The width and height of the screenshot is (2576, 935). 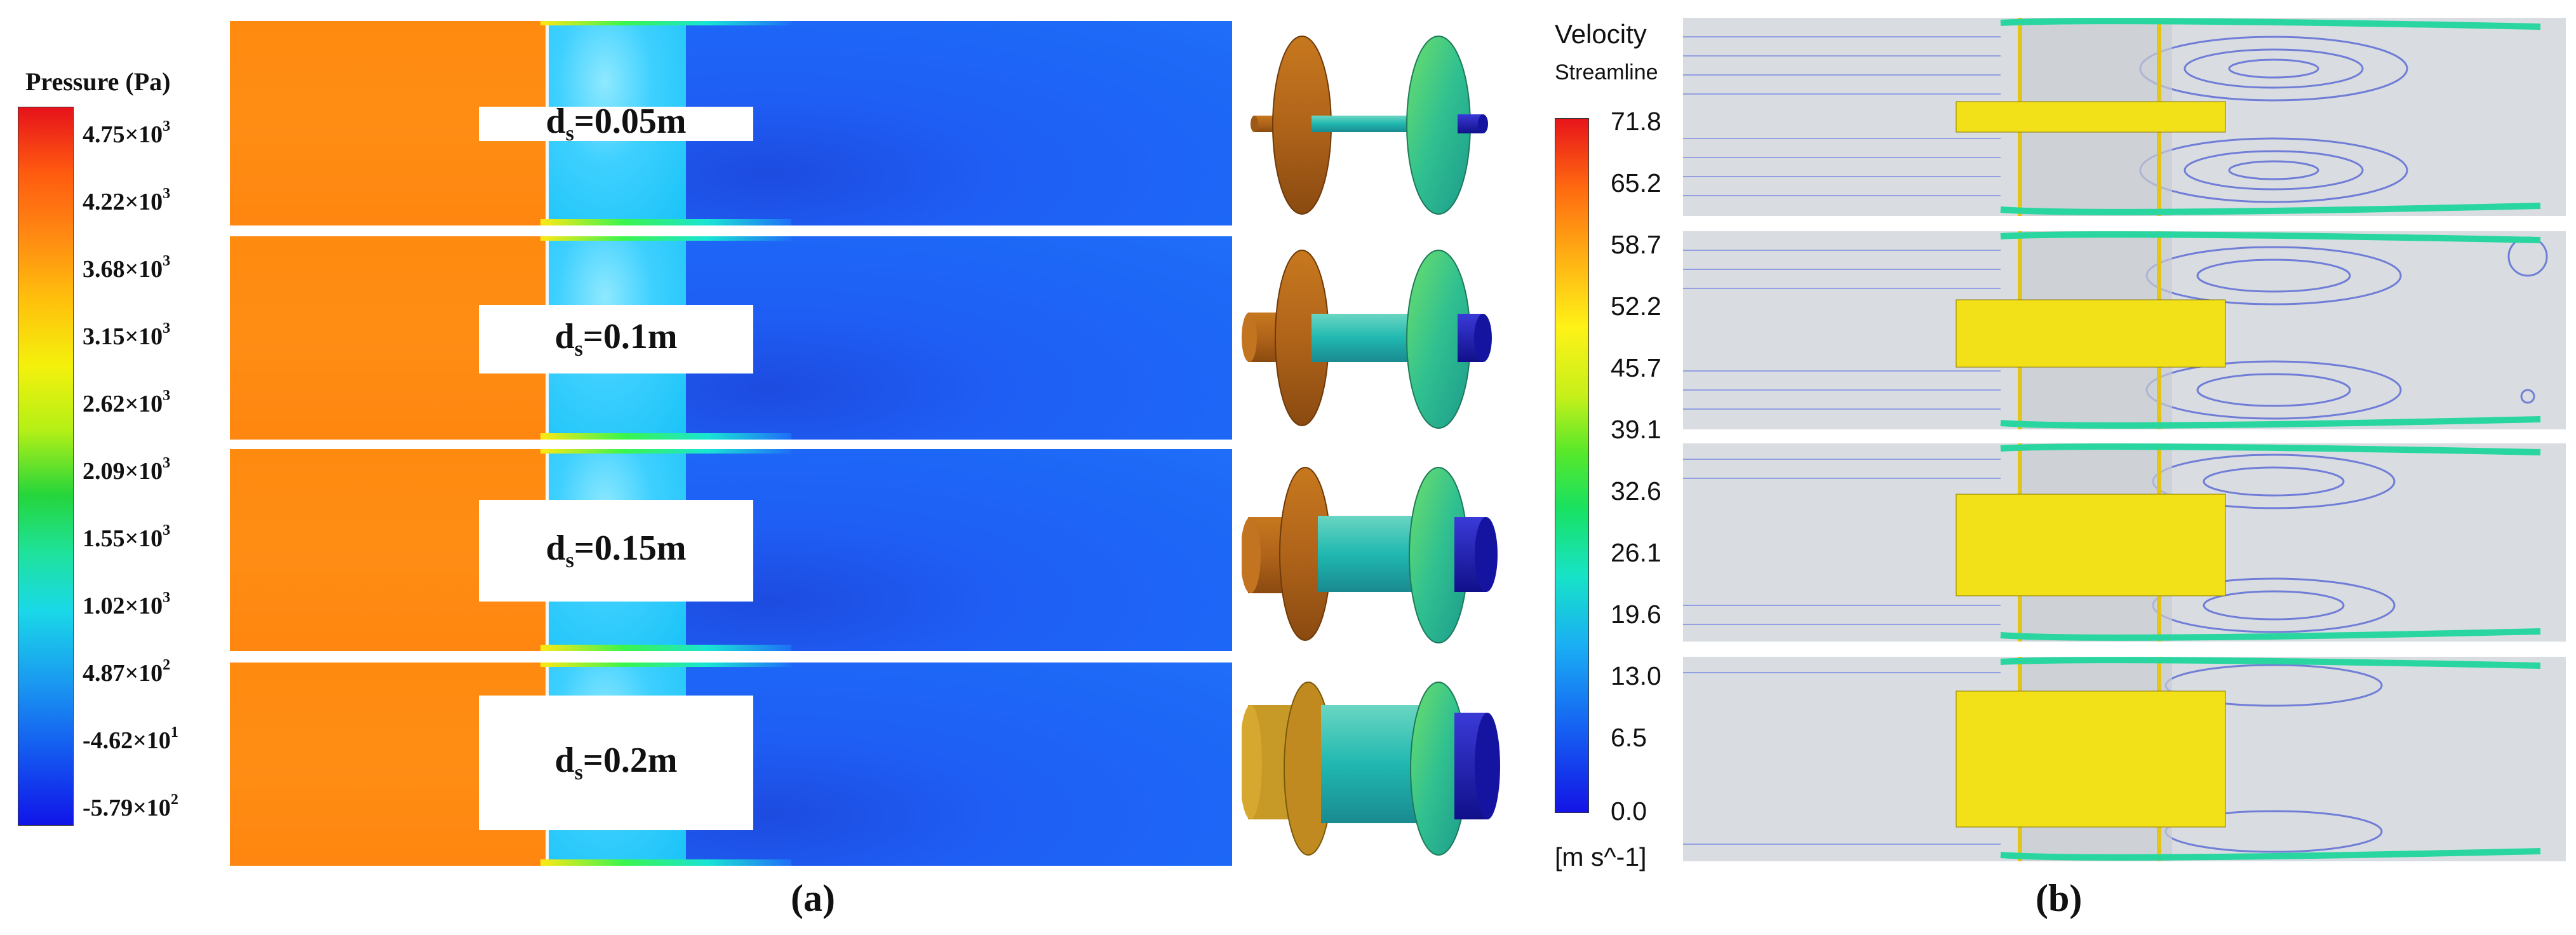 What do you see at coordinates (1636, 491) in the screenshot?
I see `velocity-tick: 32.6` at bounding box center [1636, 491].